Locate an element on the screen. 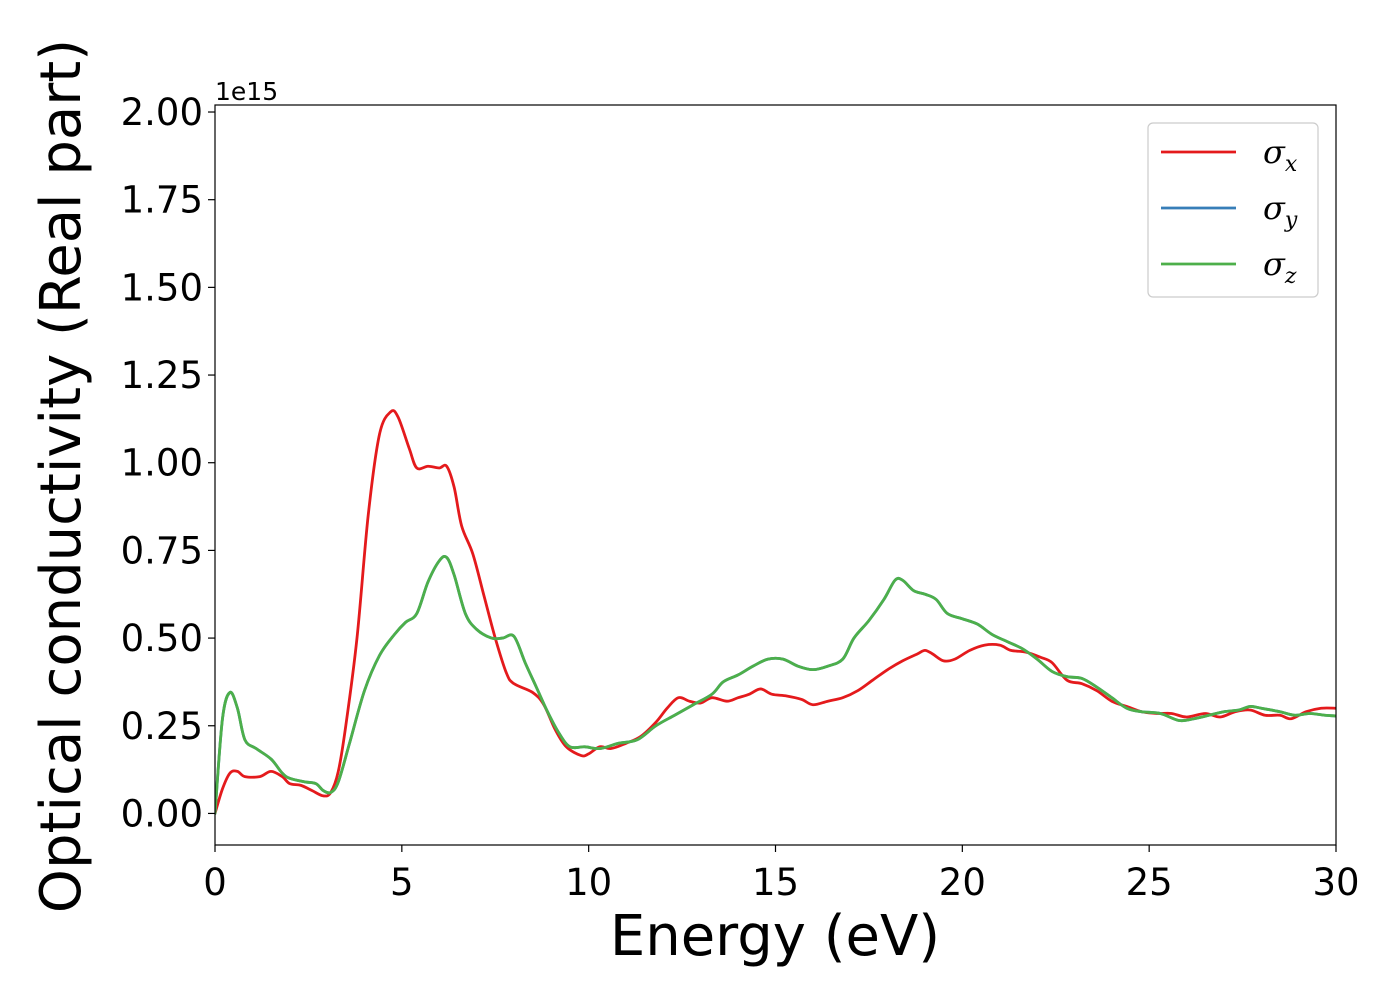 The height and width of the screenshot is (1000, 1400). y-tick-label: 2.00 is located at coordinates (162, 112).